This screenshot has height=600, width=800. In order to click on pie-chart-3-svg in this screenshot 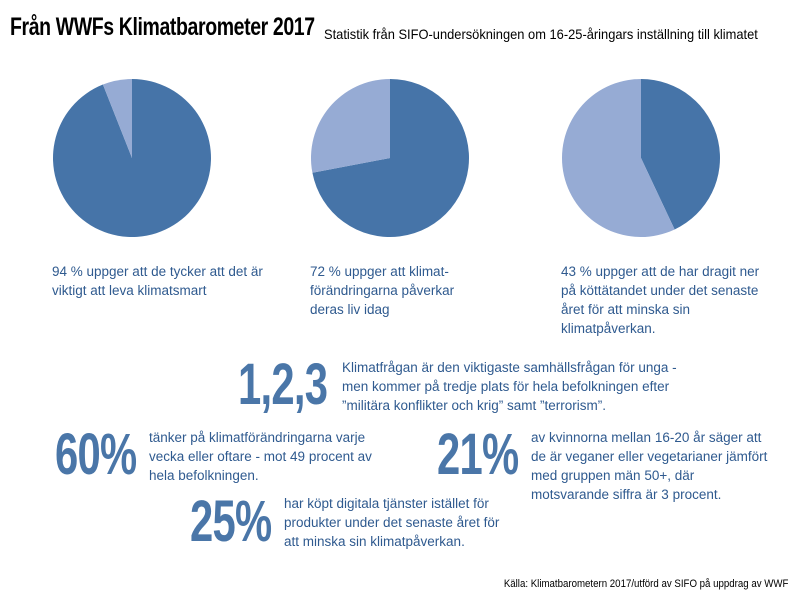, I will do `click(641, 158)`.